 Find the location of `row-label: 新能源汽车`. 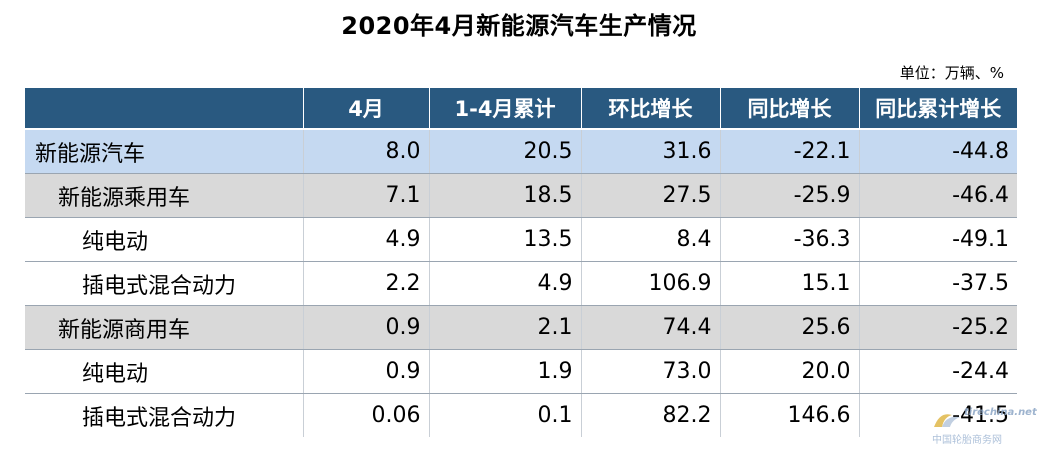

row-label: 新能源汽车 is located at coordinates (164, 151).